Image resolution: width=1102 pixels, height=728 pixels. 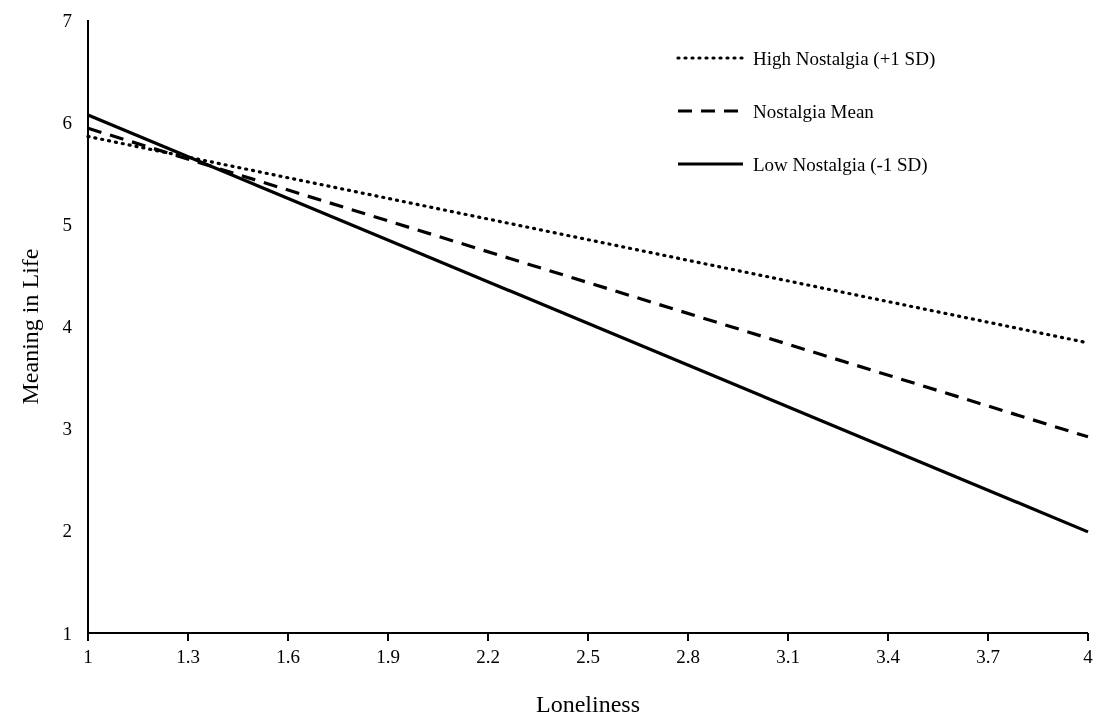 What do you see at coordinates (888, 656) in the screenshot?
I see `x-tick-label: 3.4` at bounding box center [888, 656].